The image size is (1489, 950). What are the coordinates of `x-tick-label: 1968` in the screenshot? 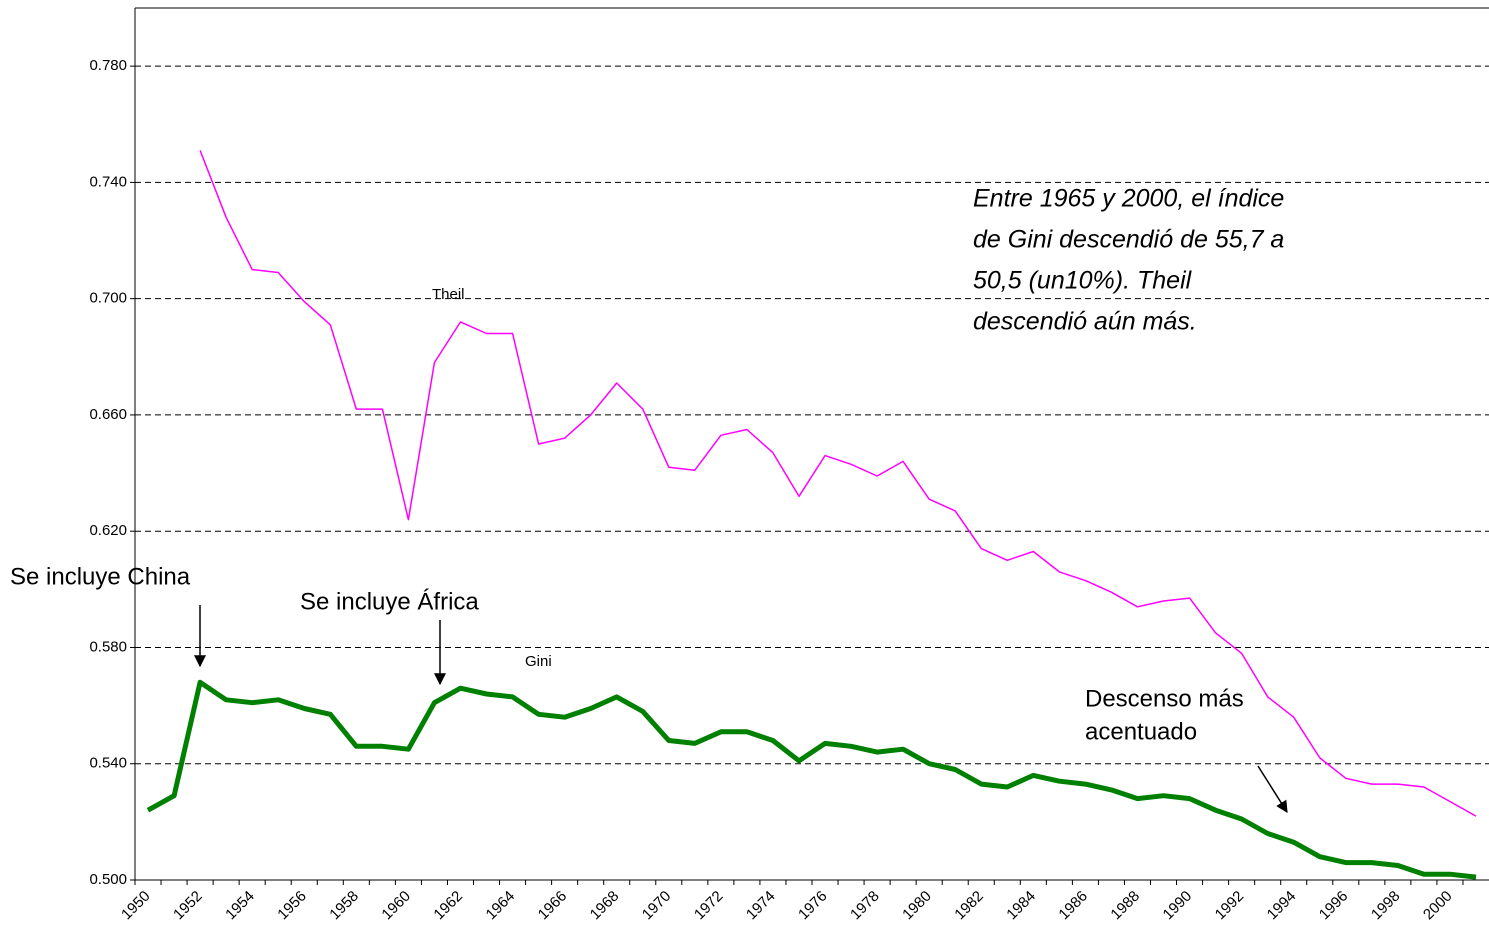 It's located at (605, 906).